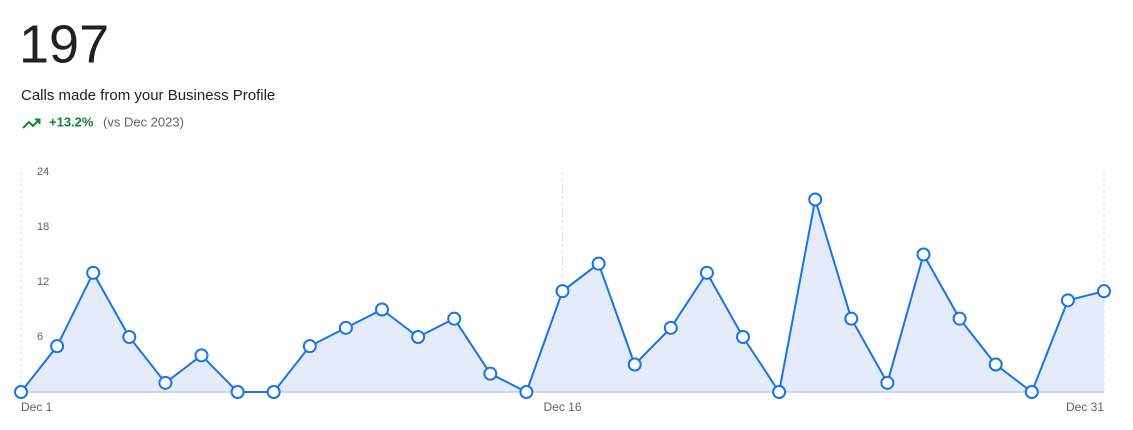 The image size is (1133, 430). I want to click on total: 197, so click(64, 44).